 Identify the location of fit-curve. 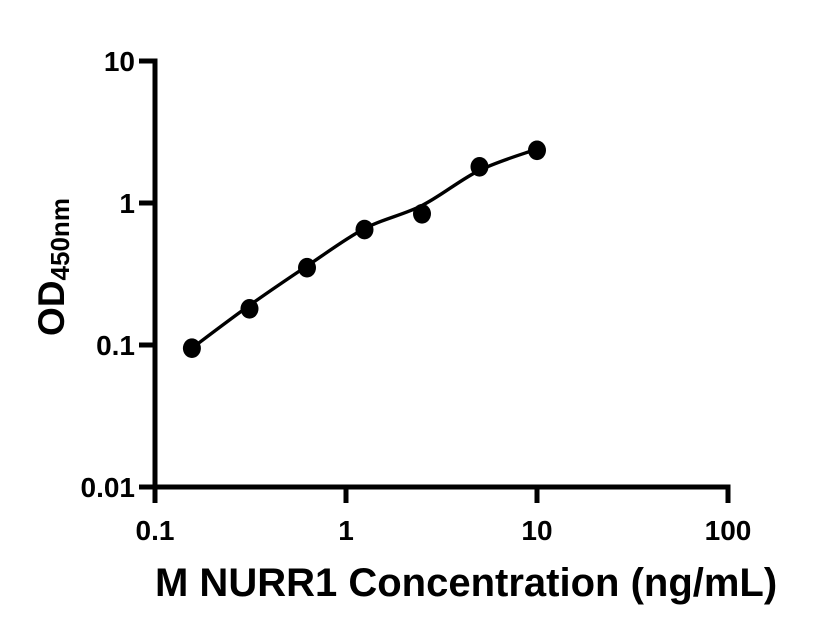
(364, 248).